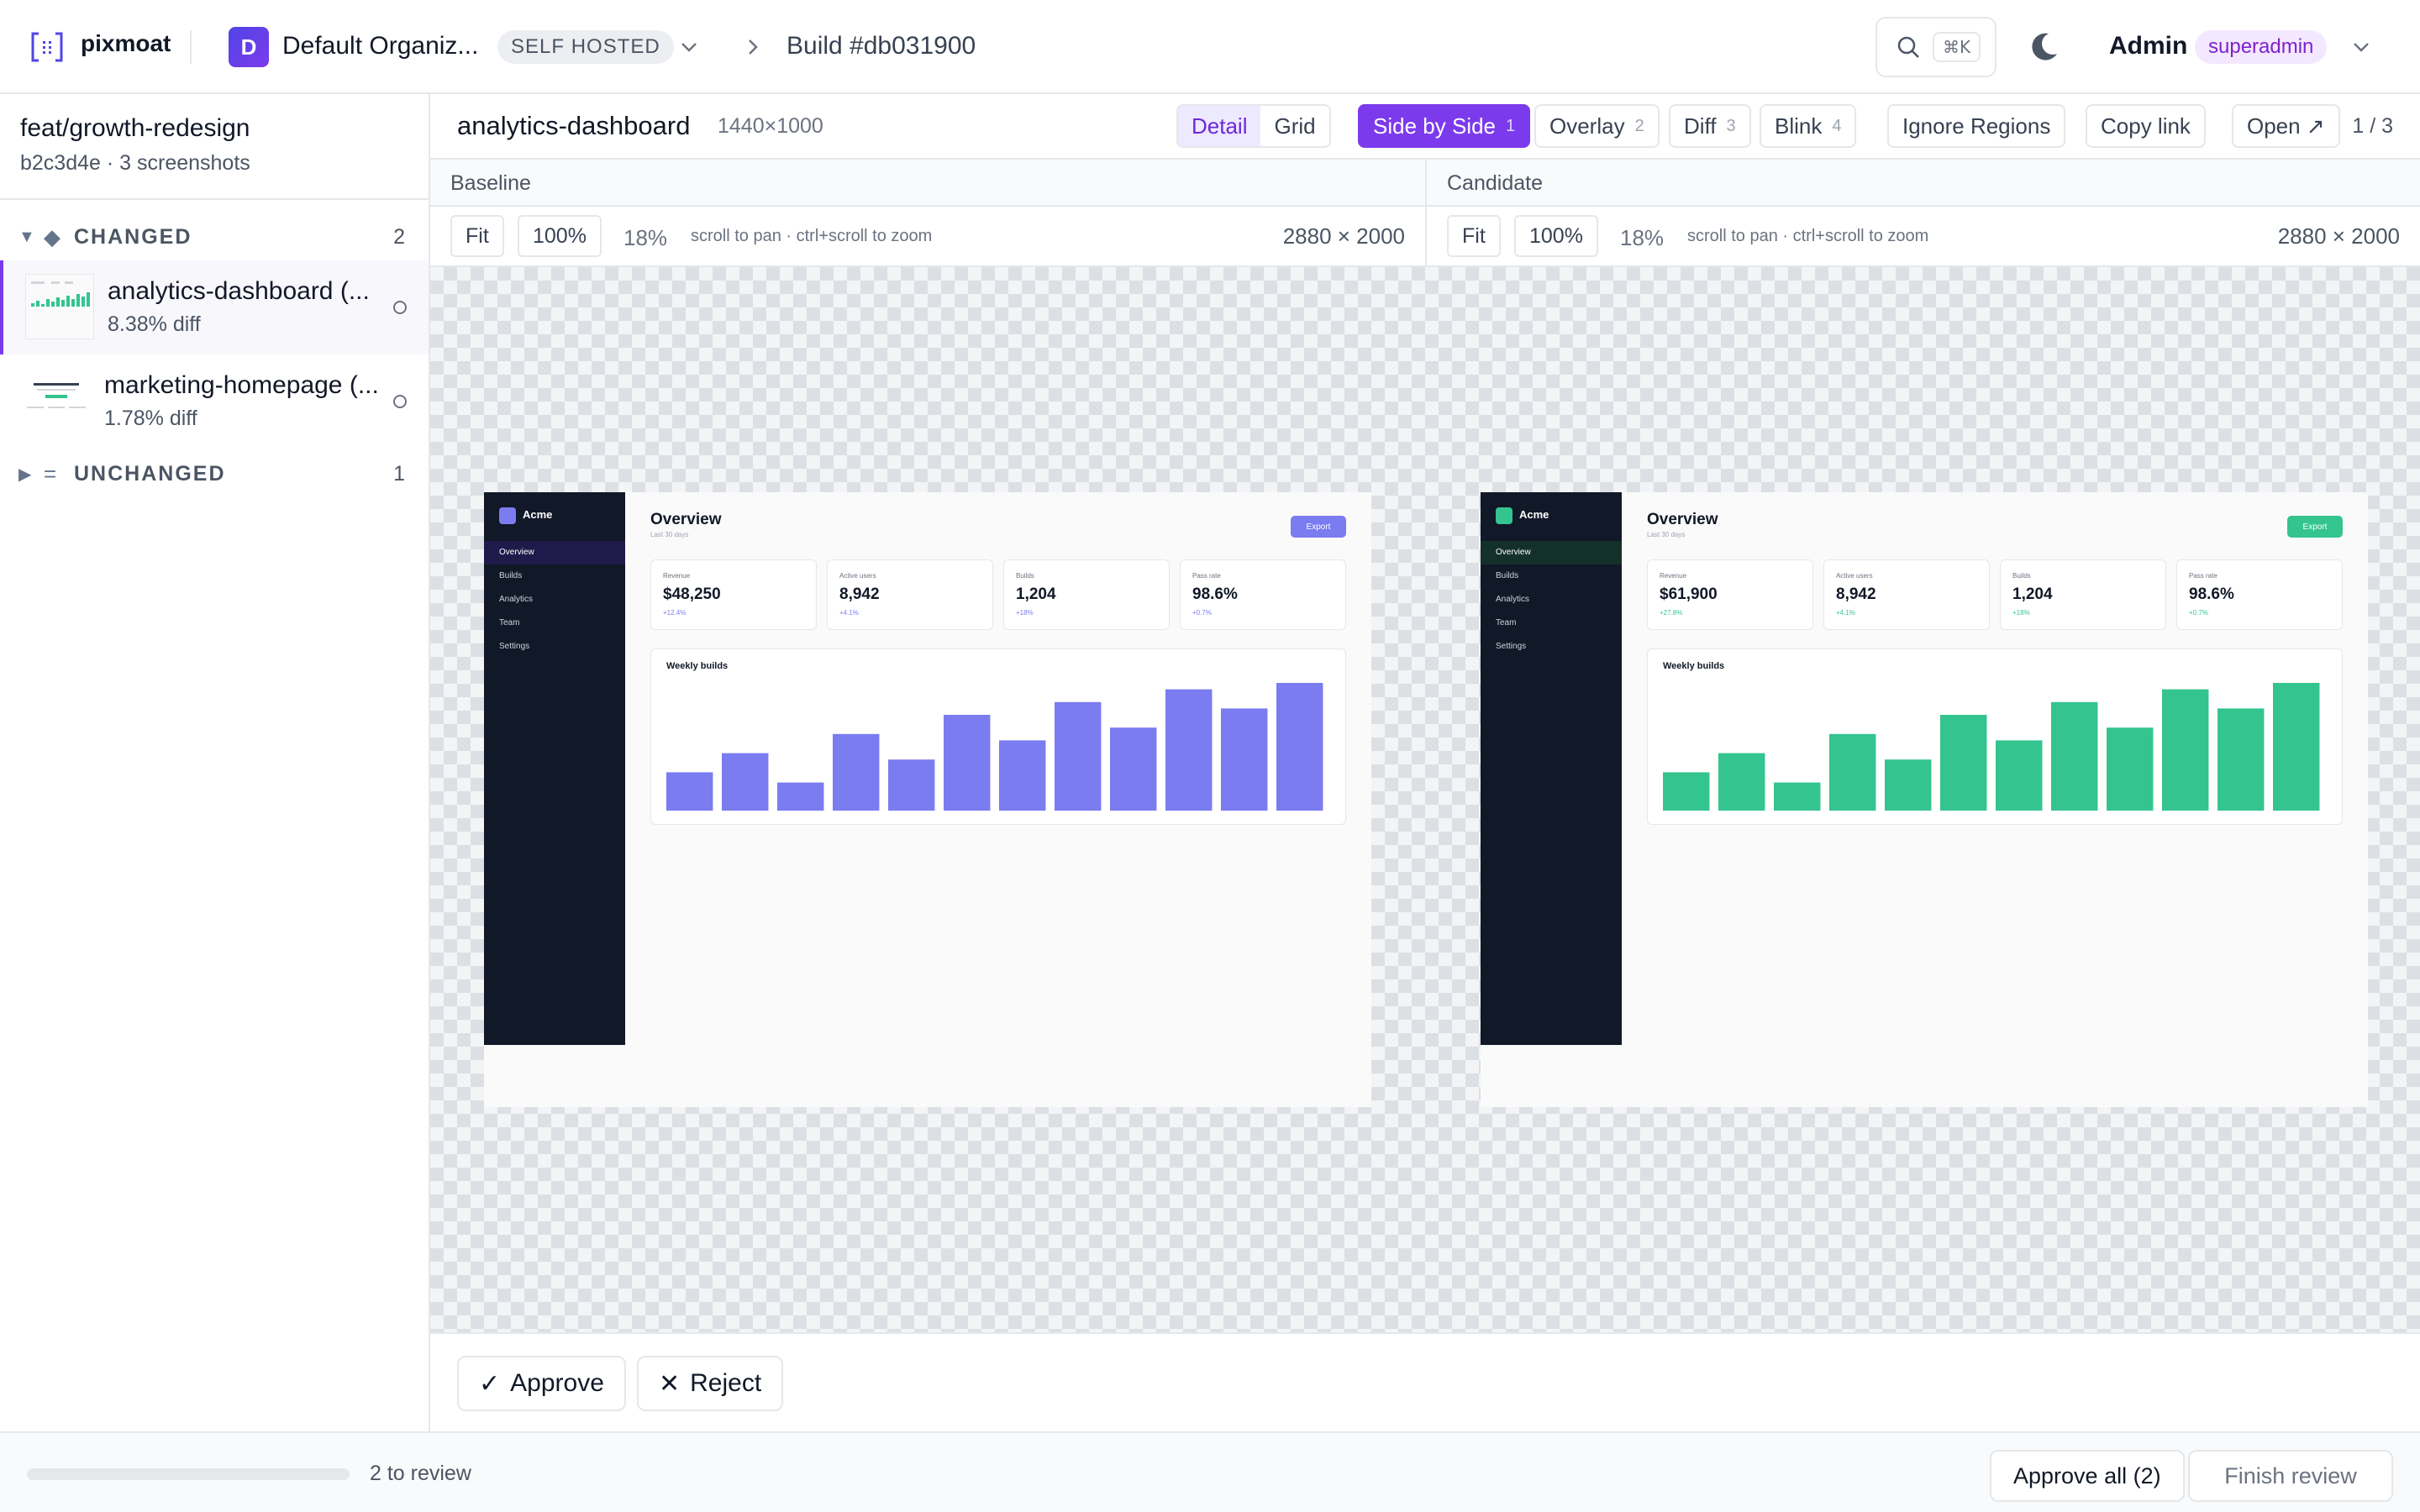 This screenshot has height=1512, width=2420. Describe the element at coordinates (214, 307) in the screenshot. I see `list-item: analytics-dashboard (... 8.38% diff` at that location.